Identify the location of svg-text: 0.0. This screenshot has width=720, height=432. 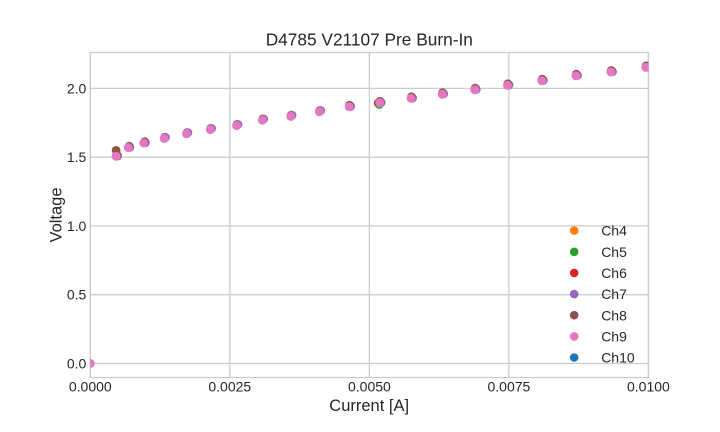
(77, 364).